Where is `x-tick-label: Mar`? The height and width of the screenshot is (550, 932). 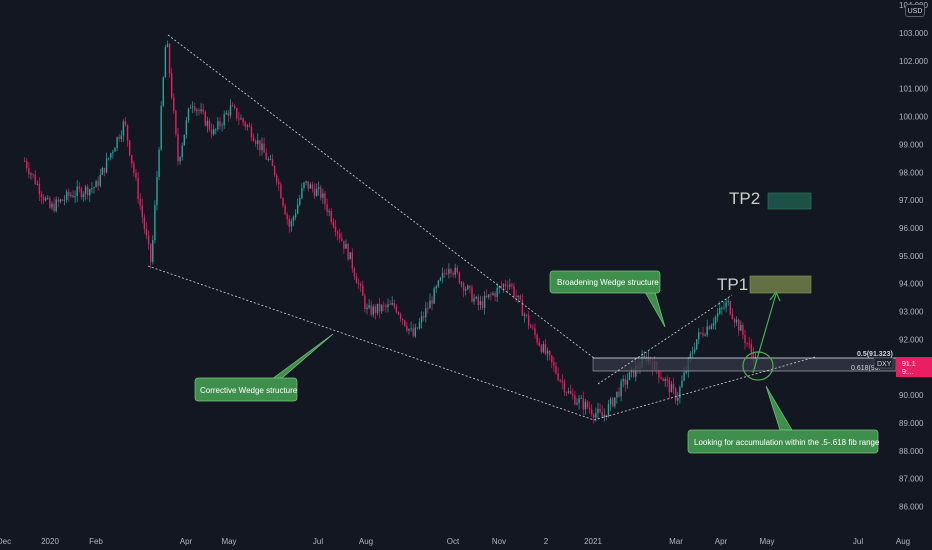 x-tick-label: Mar is located at coordinates (676, 541).